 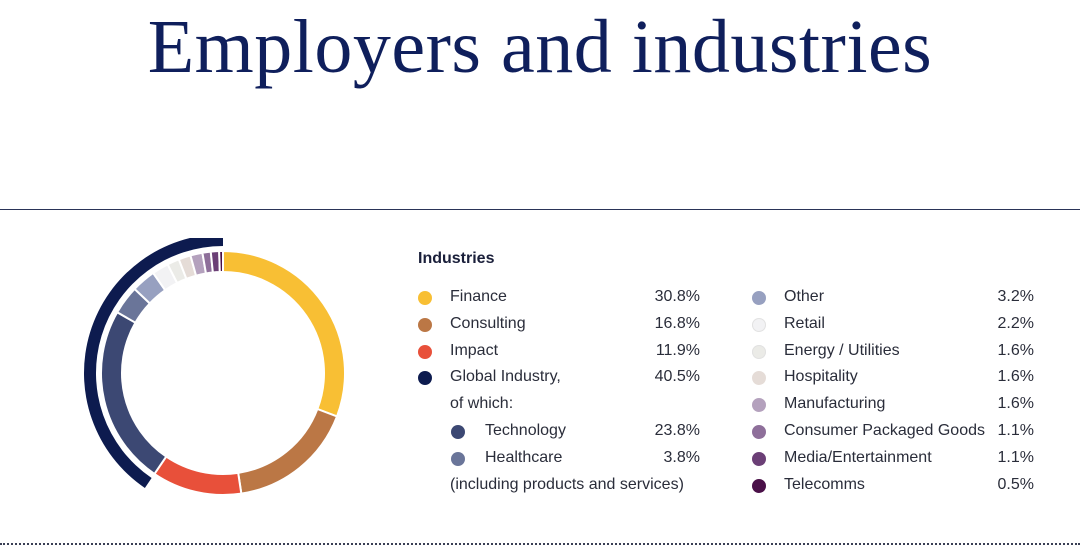 What do you see at coordinates (288, 451) in the screenshot?
I see `donut-slice-consulting` at bounding box center [288, 451].